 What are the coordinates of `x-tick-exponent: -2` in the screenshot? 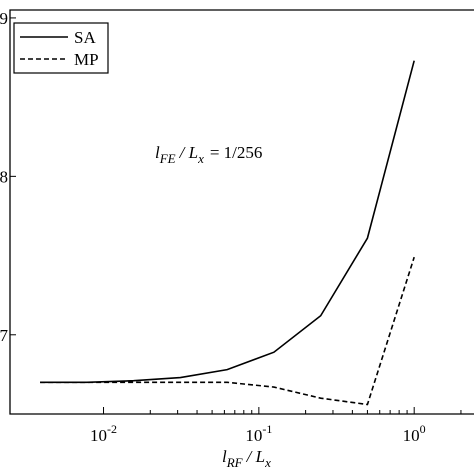 It's located at (112, 429).